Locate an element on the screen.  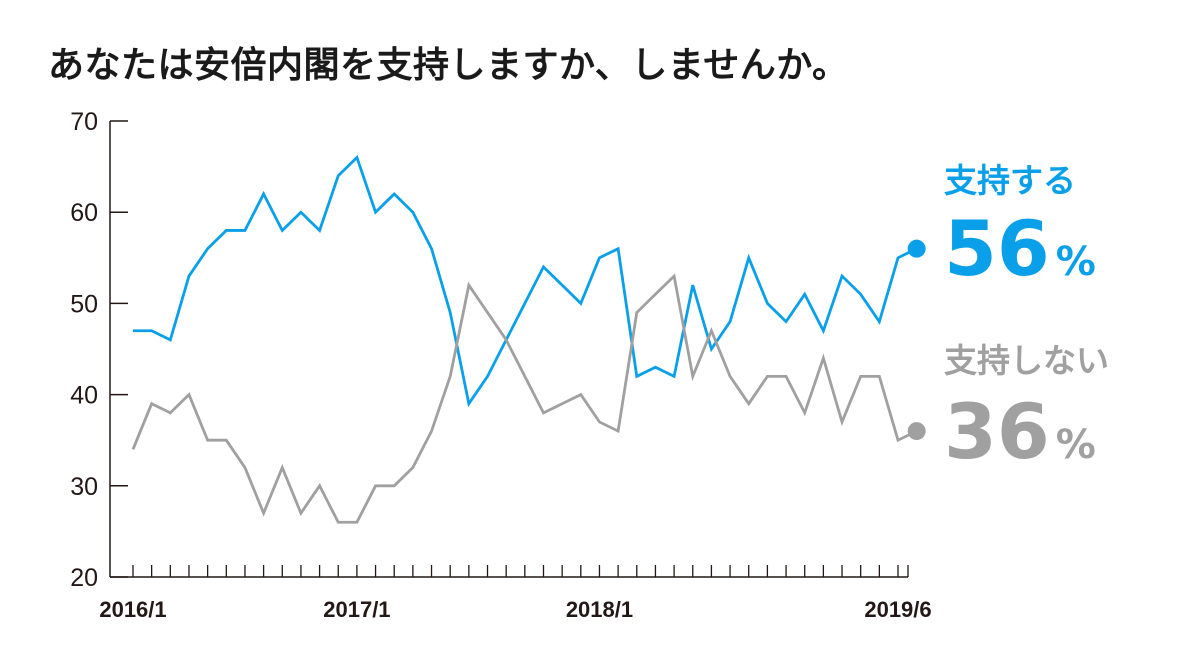
legend-value-0: 56% is located at coordinates (1020, 248).